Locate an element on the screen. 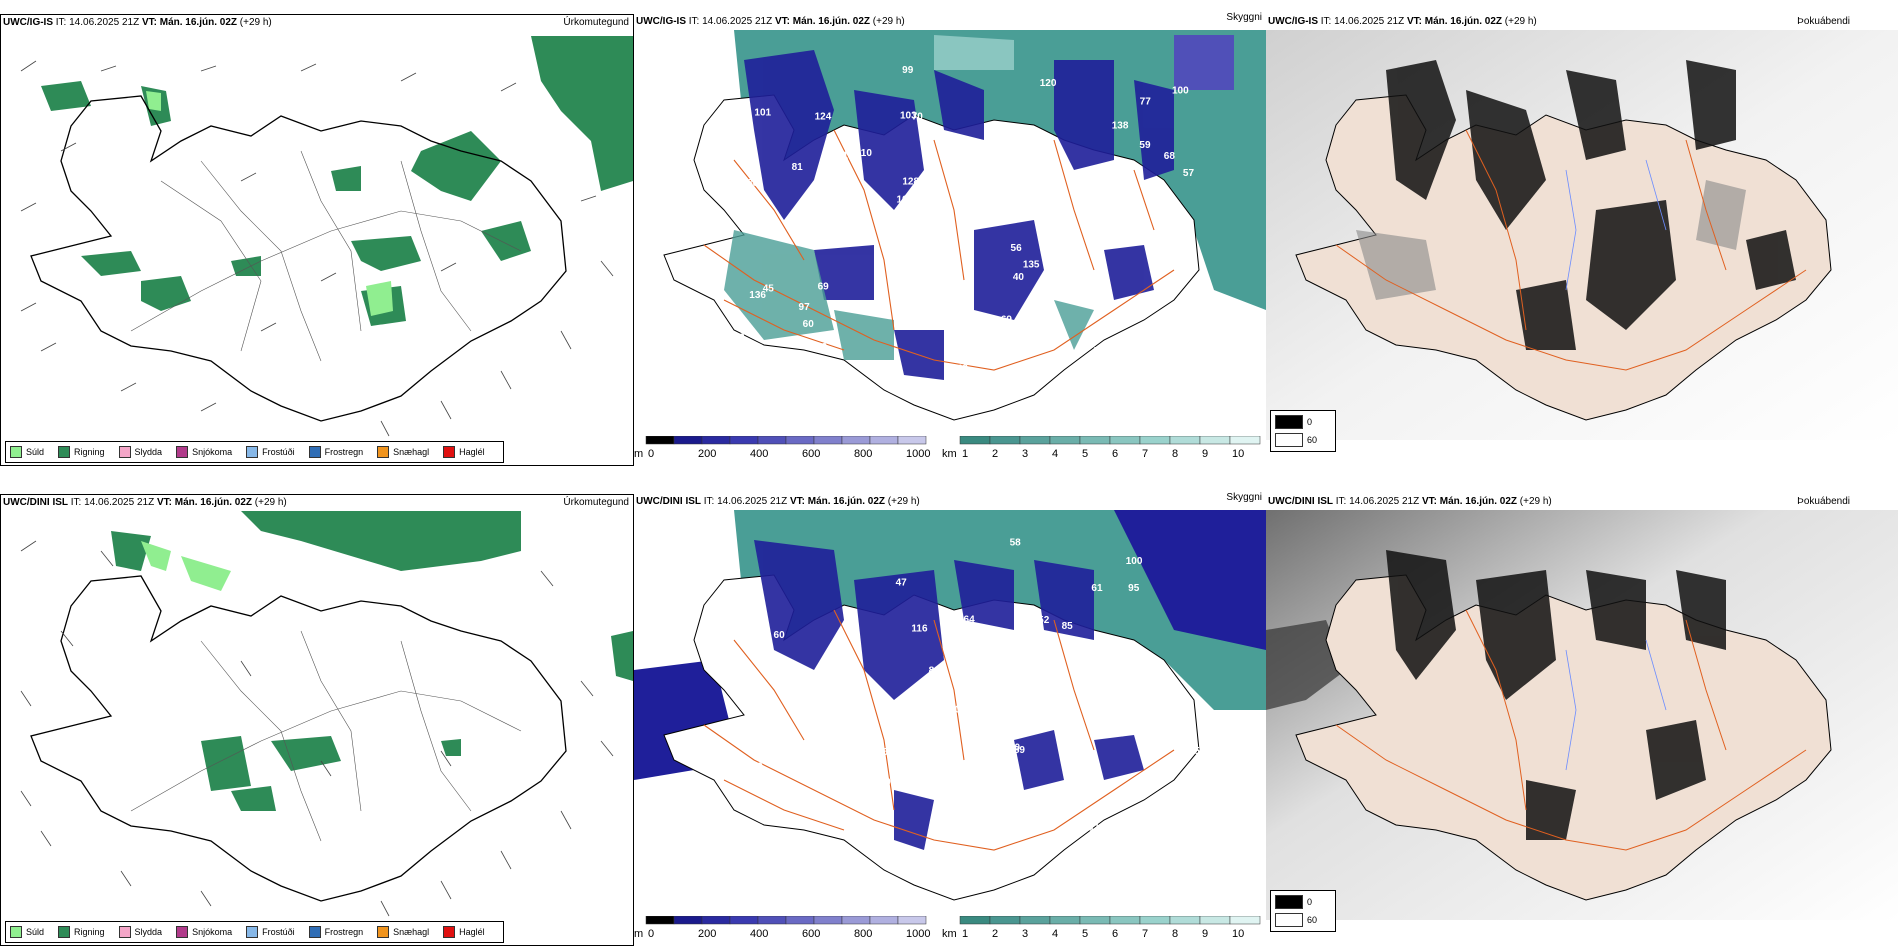  ceiling-value-label: 116 is located at coordinates (919, 628).